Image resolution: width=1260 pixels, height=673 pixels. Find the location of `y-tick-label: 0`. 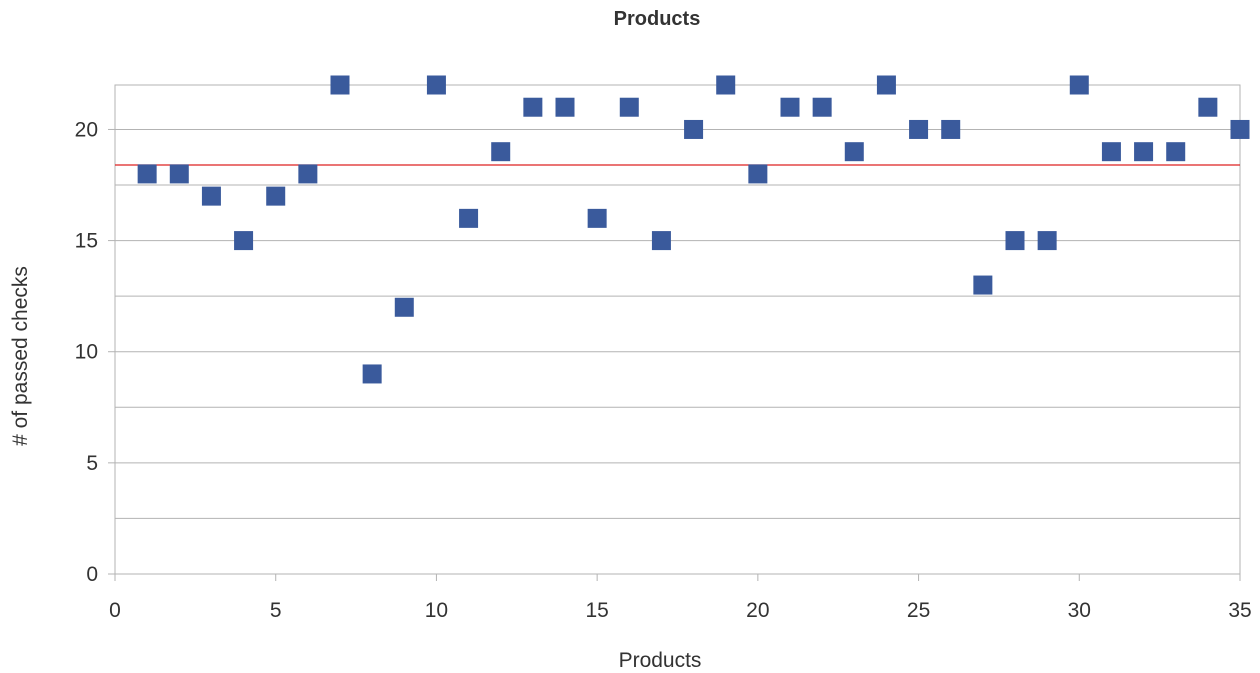

y-tick-label: 0 is located at coordinates (92, 574).